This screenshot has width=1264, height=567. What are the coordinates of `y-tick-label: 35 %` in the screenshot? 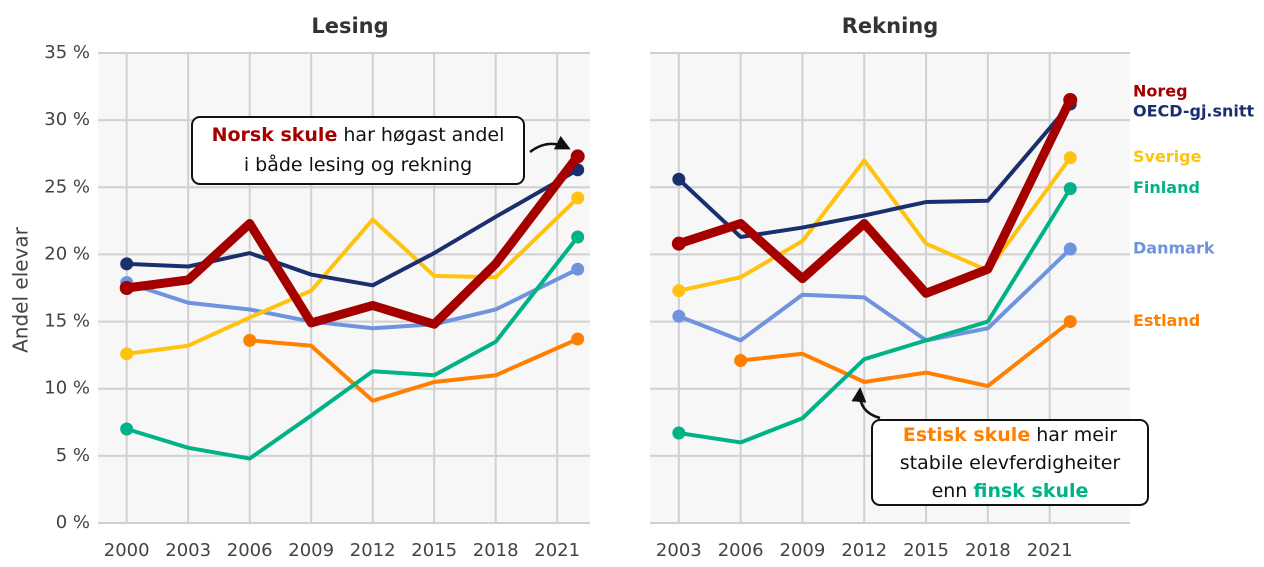 It's located at (67, 52).